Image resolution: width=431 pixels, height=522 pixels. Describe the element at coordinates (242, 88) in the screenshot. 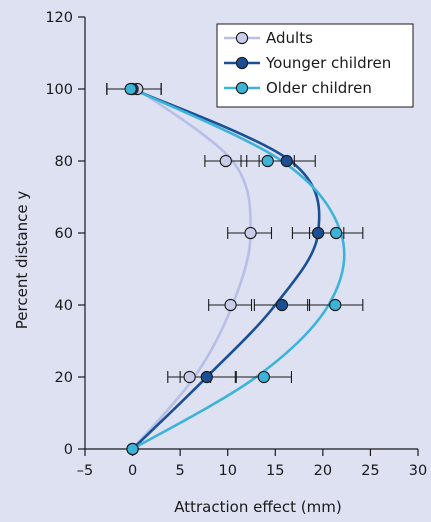

I see `legend-marker-older-children` at that location.